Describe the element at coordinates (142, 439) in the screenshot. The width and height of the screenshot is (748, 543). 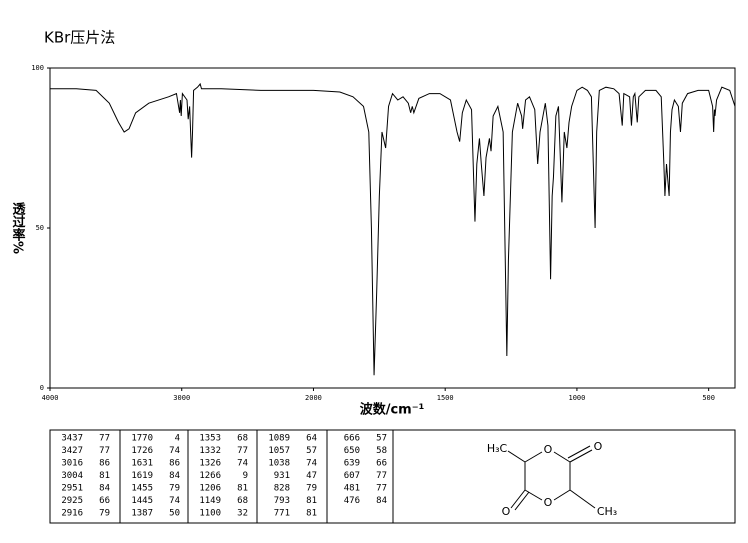
I see `peak-wavenumber: 1770` at that location.